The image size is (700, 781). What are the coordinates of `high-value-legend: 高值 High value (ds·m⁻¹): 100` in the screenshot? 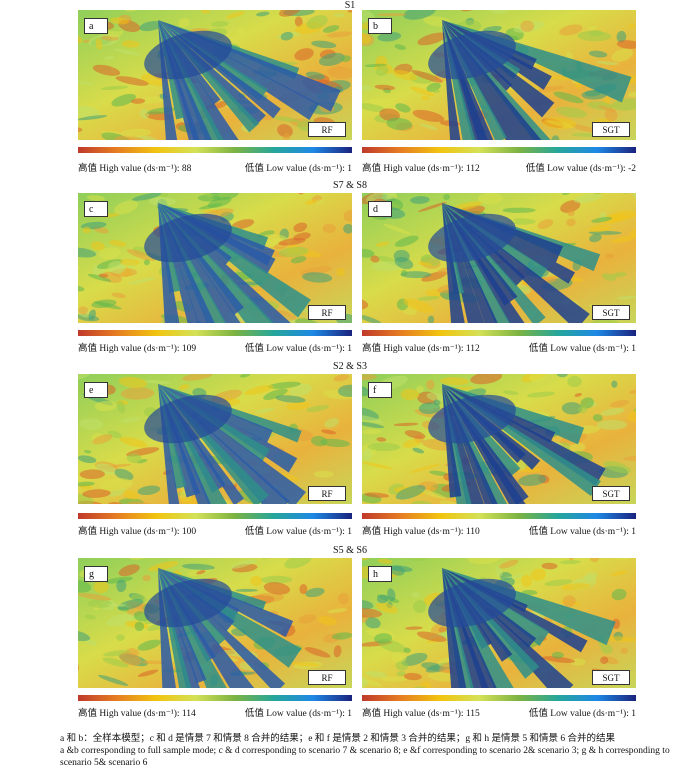 It's located at (137, 530).